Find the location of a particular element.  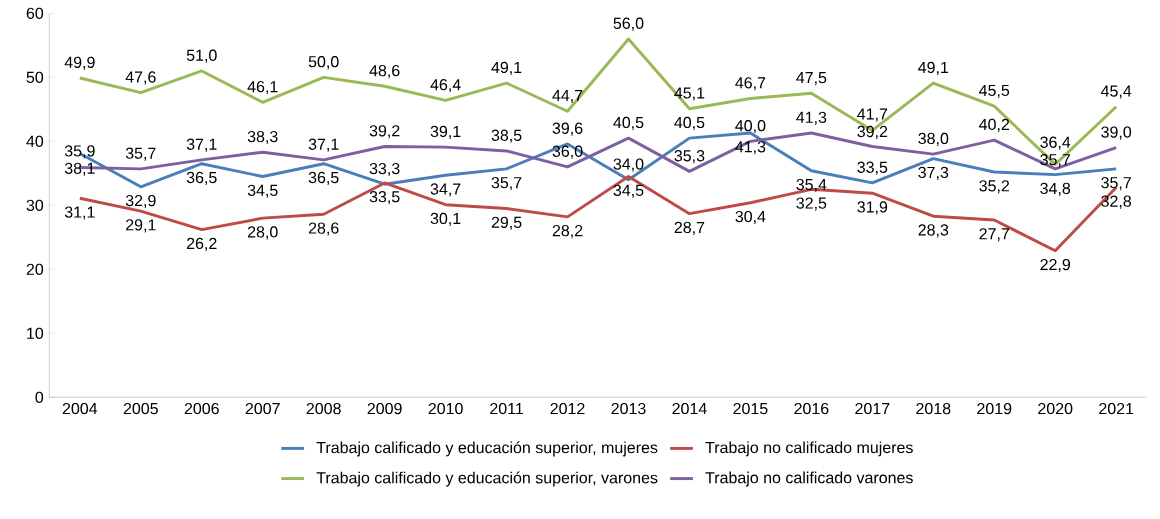

data-label: 28,3 is located at coordinates (933, 231).